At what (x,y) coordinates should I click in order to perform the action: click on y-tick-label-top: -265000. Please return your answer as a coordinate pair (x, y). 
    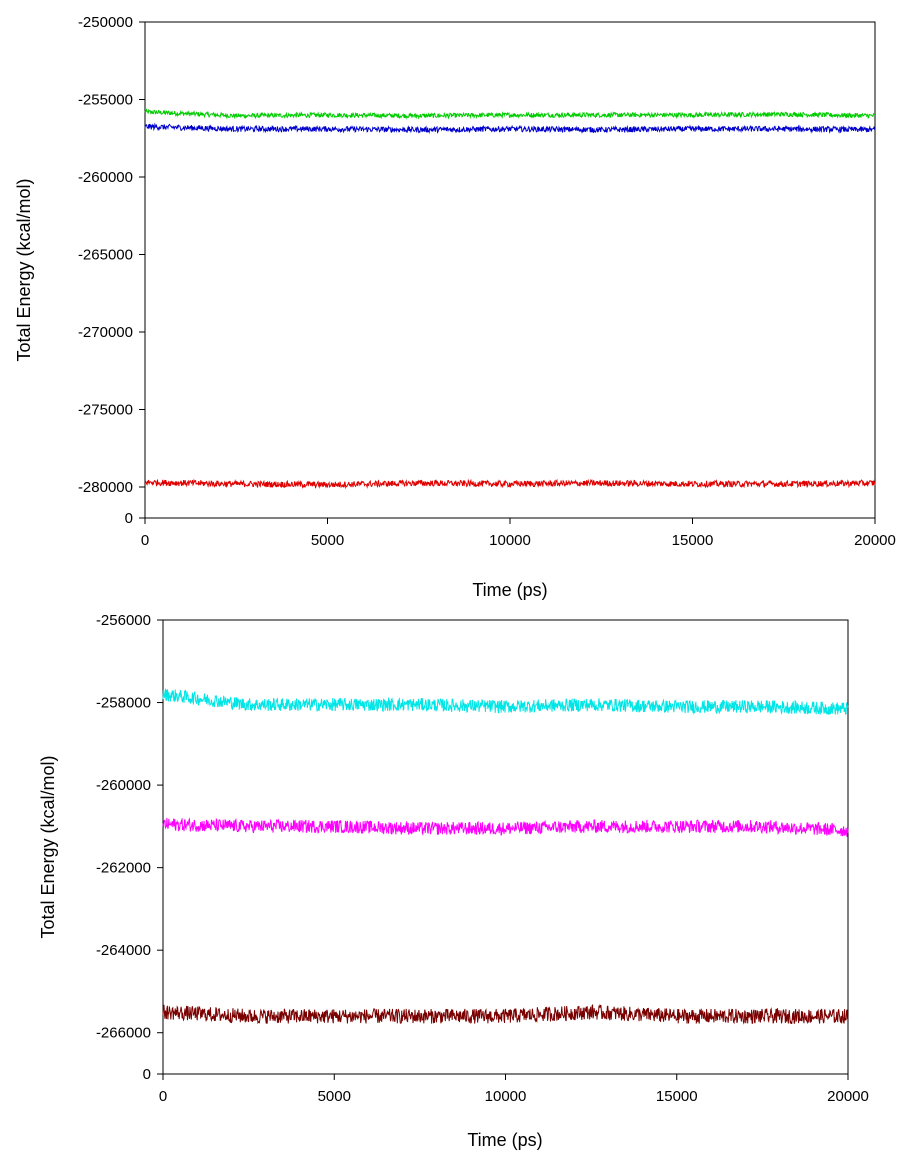
    Looking at the image, I should click on (105, 255).